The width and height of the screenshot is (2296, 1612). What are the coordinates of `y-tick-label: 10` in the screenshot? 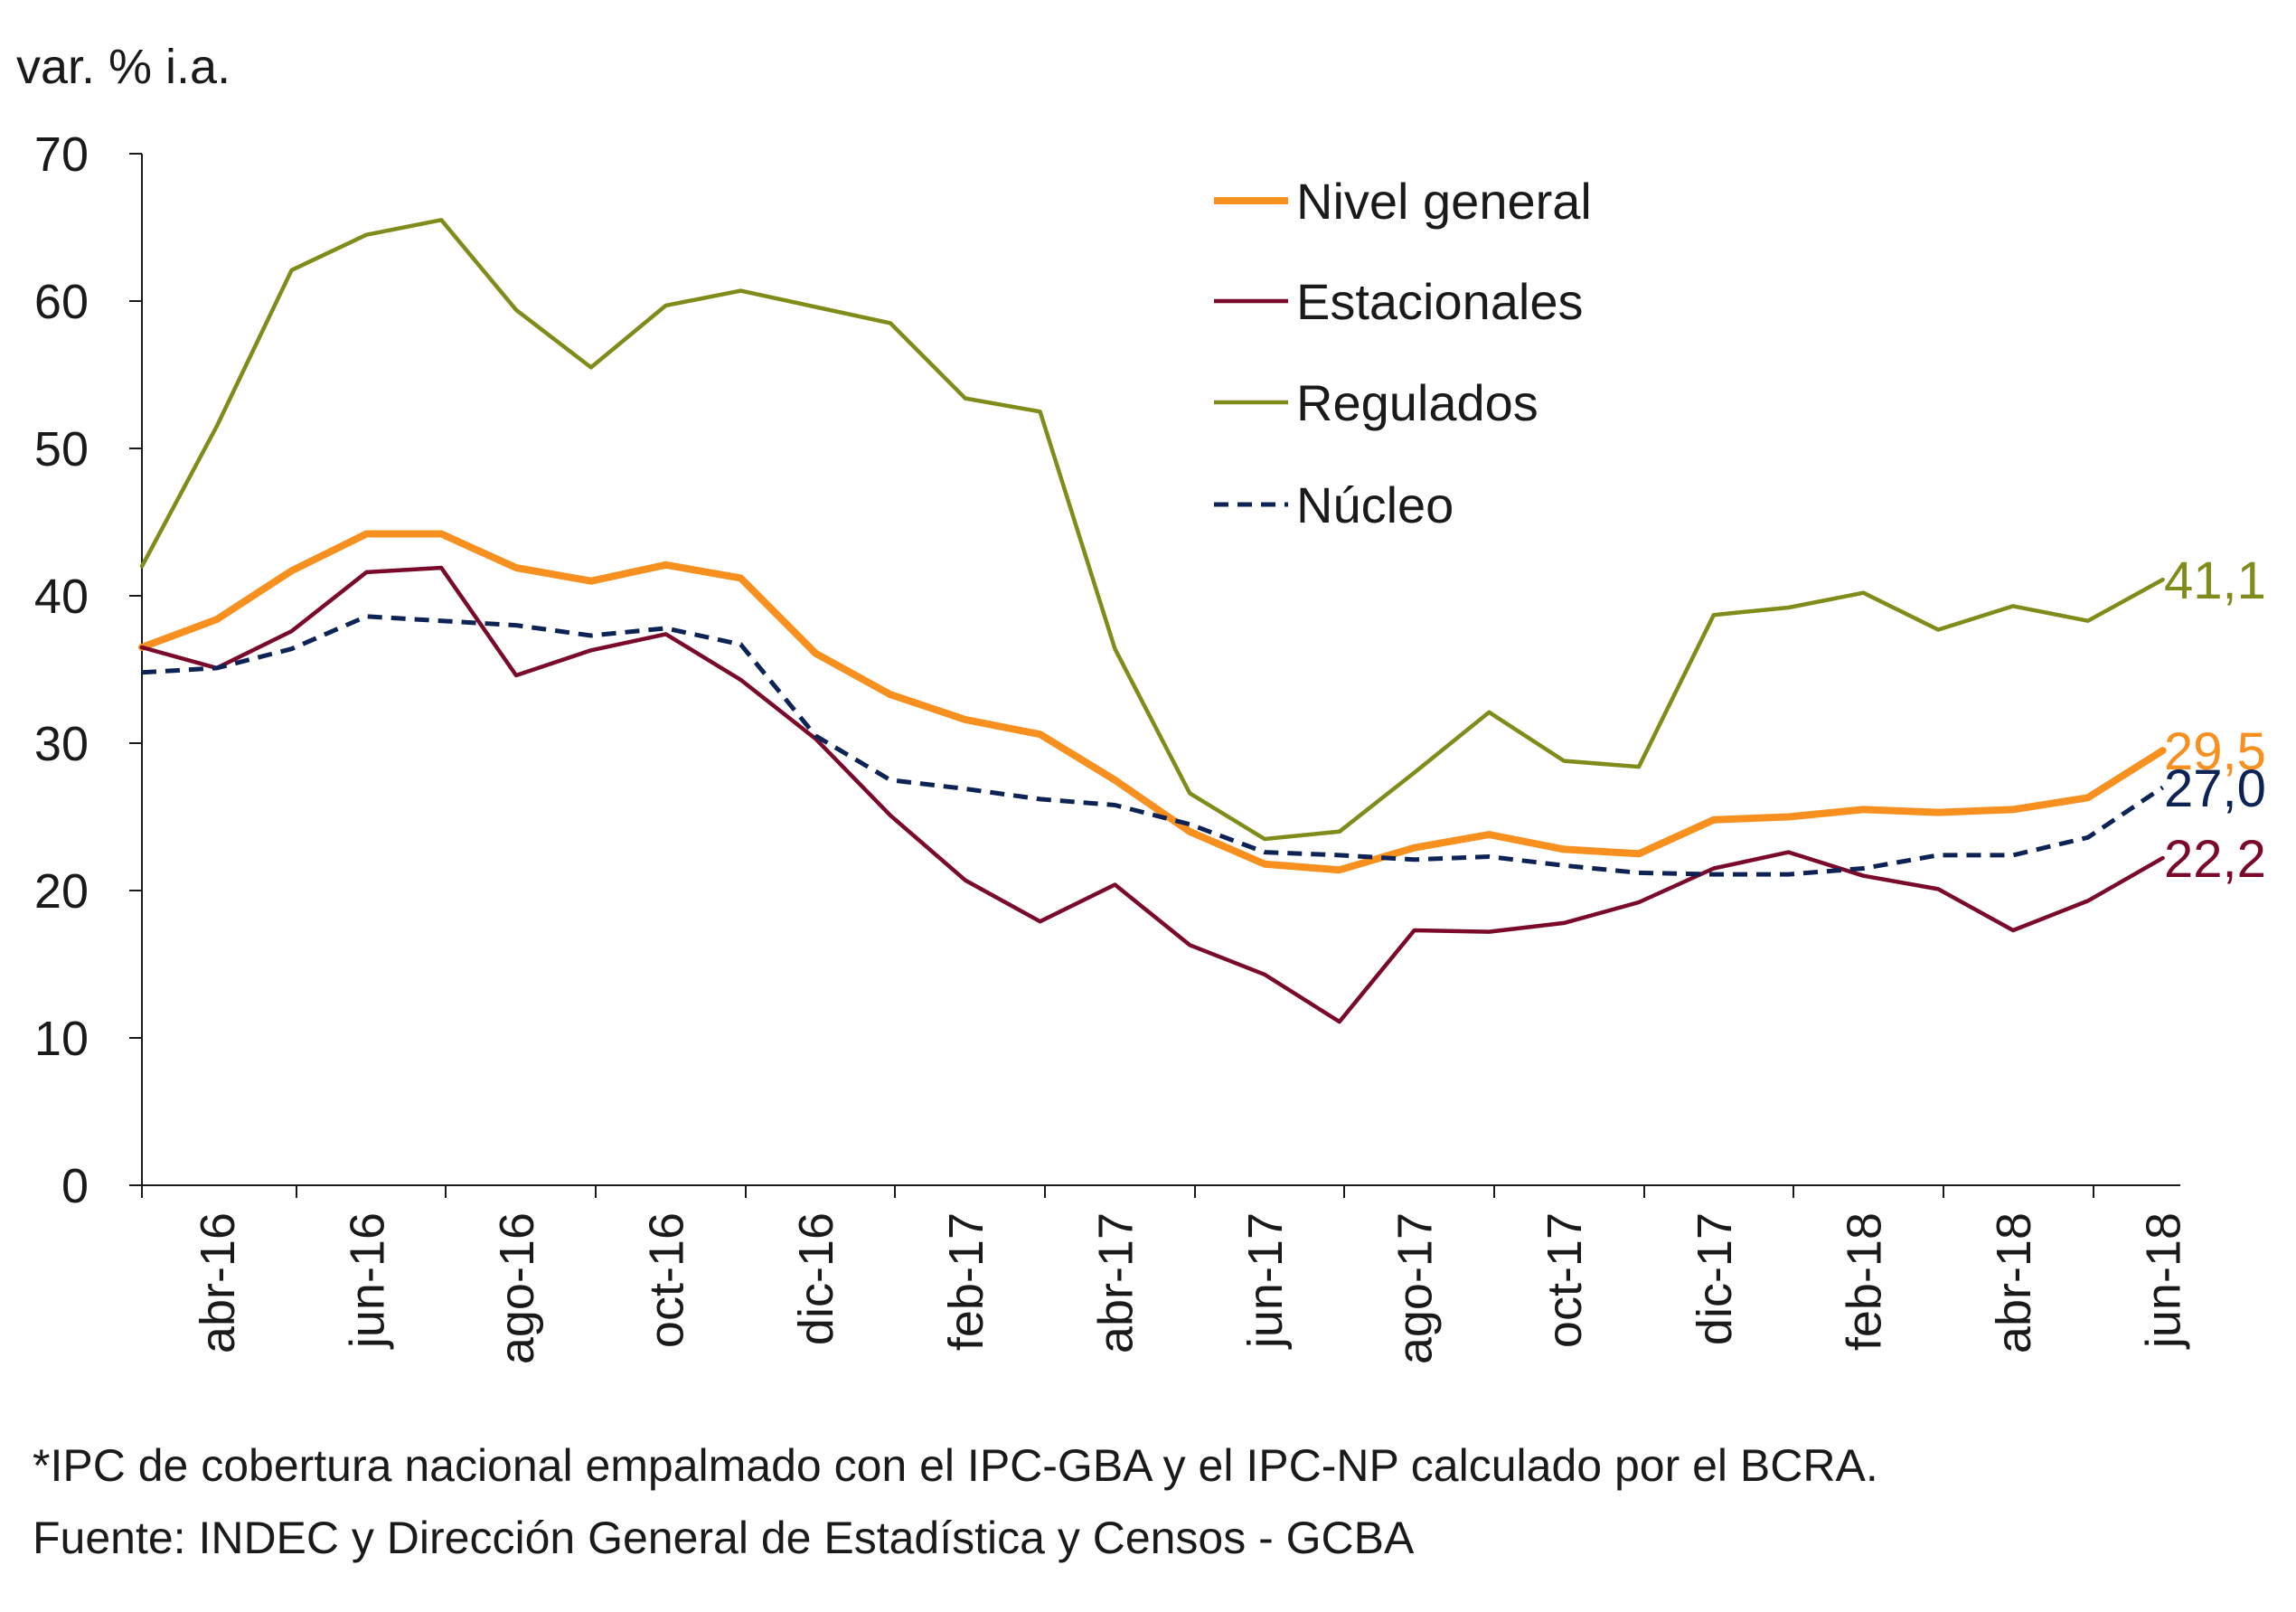 It's located at (61, 1039).